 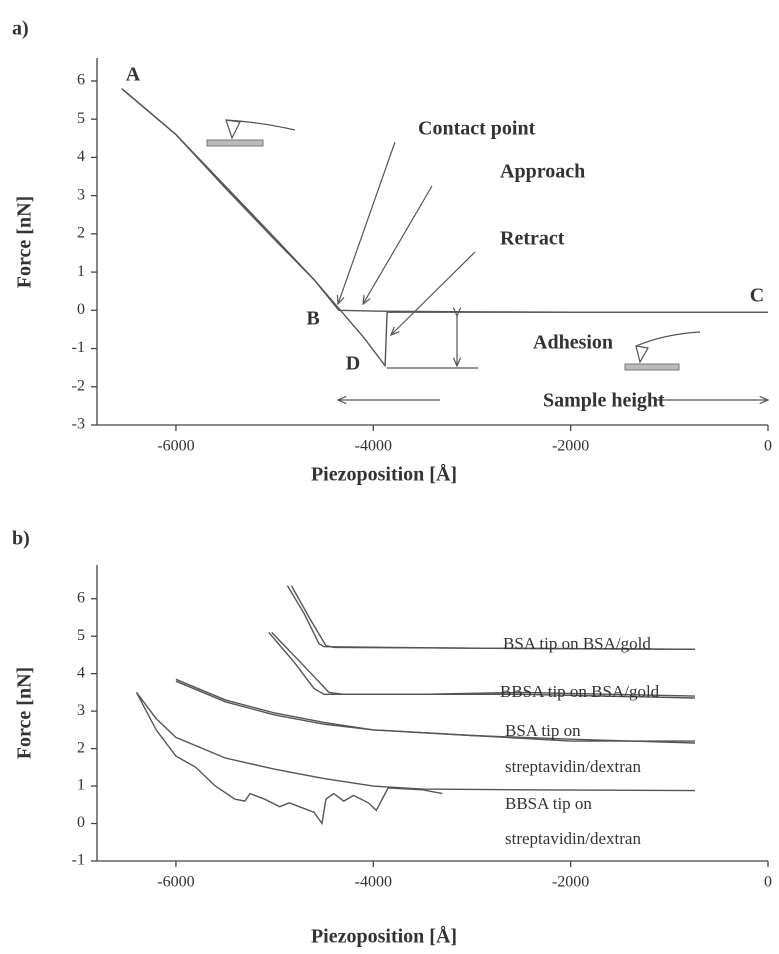 I want to click on annotation: B, so click(x=312, y=319).